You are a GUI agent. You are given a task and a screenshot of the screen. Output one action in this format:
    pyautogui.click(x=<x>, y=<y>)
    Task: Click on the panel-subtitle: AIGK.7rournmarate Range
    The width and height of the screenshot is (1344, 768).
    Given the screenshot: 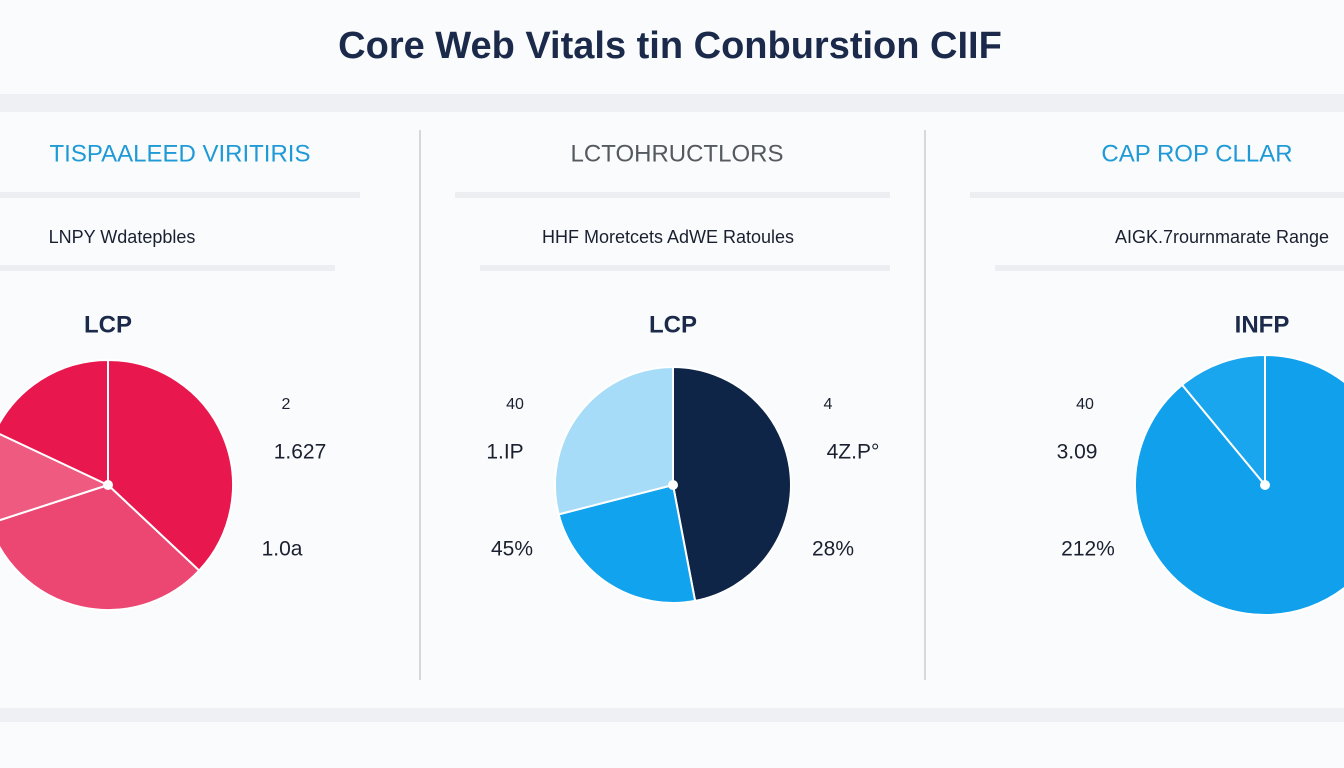 What is the action you would take?
    pyautogui.click(x=1222, y=237)
    